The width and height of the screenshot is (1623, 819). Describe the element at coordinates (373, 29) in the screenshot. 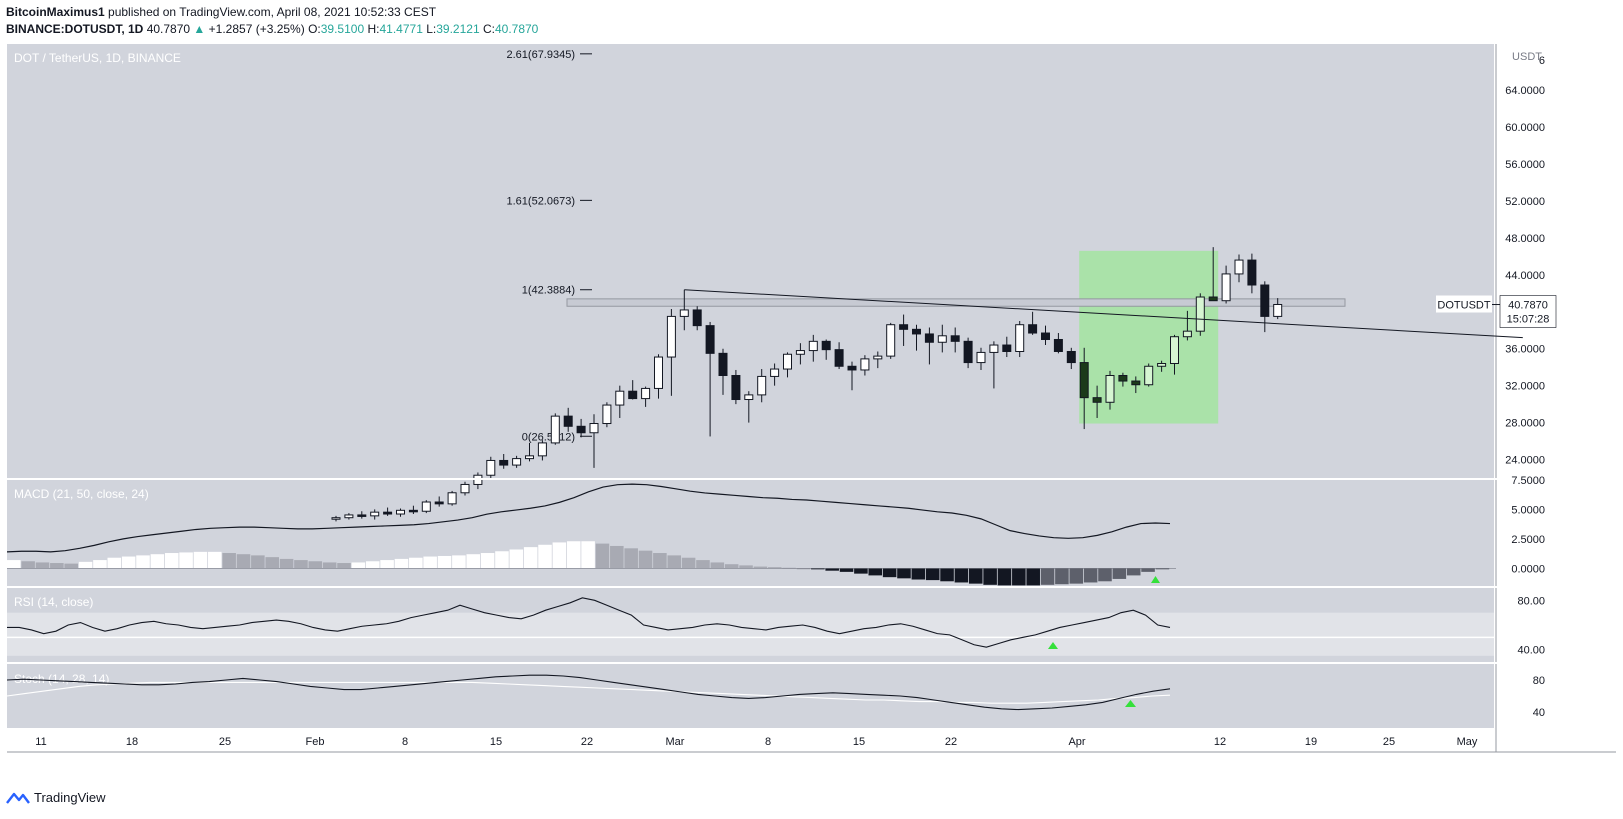

I see `high-label: H:` at that location.